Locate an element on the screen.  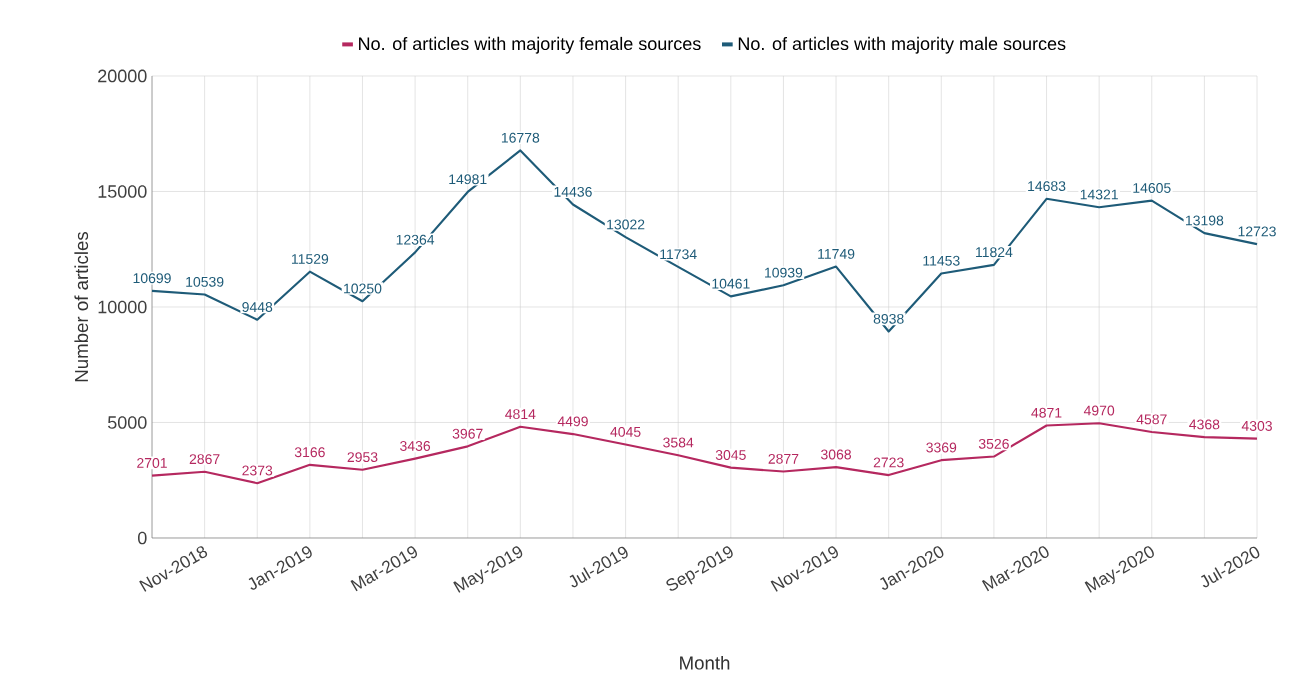
data-label: 3045 is located at coordinates (730, 455).